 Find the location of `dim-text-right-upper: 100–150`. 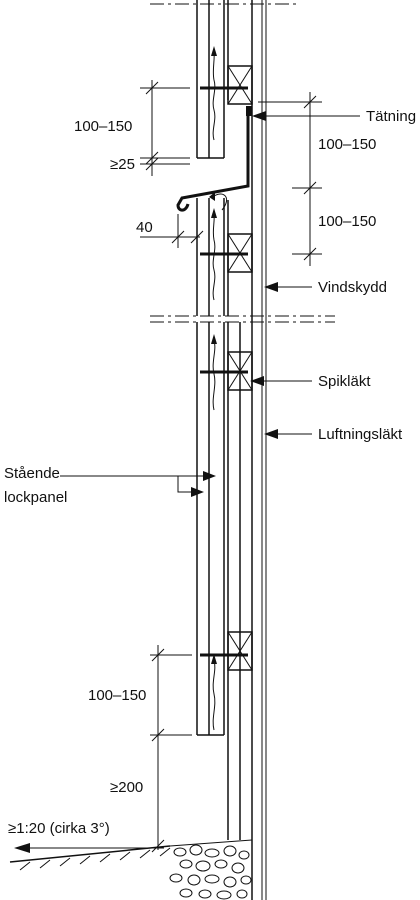

dim-text-right-upper: 100–150 is located at coordinates (347, 144).